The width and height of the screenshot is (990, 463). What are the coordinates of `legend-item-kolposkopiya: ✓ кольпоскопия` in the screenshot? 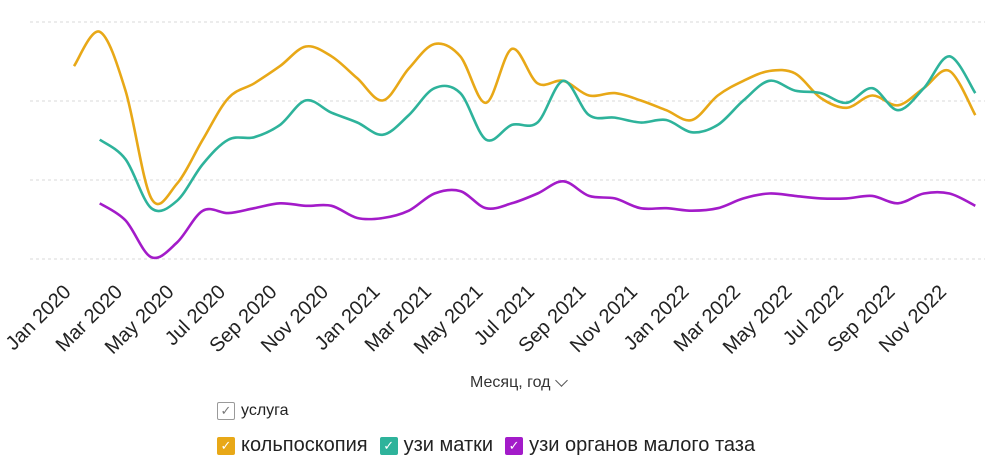 It's located at (292, 445).